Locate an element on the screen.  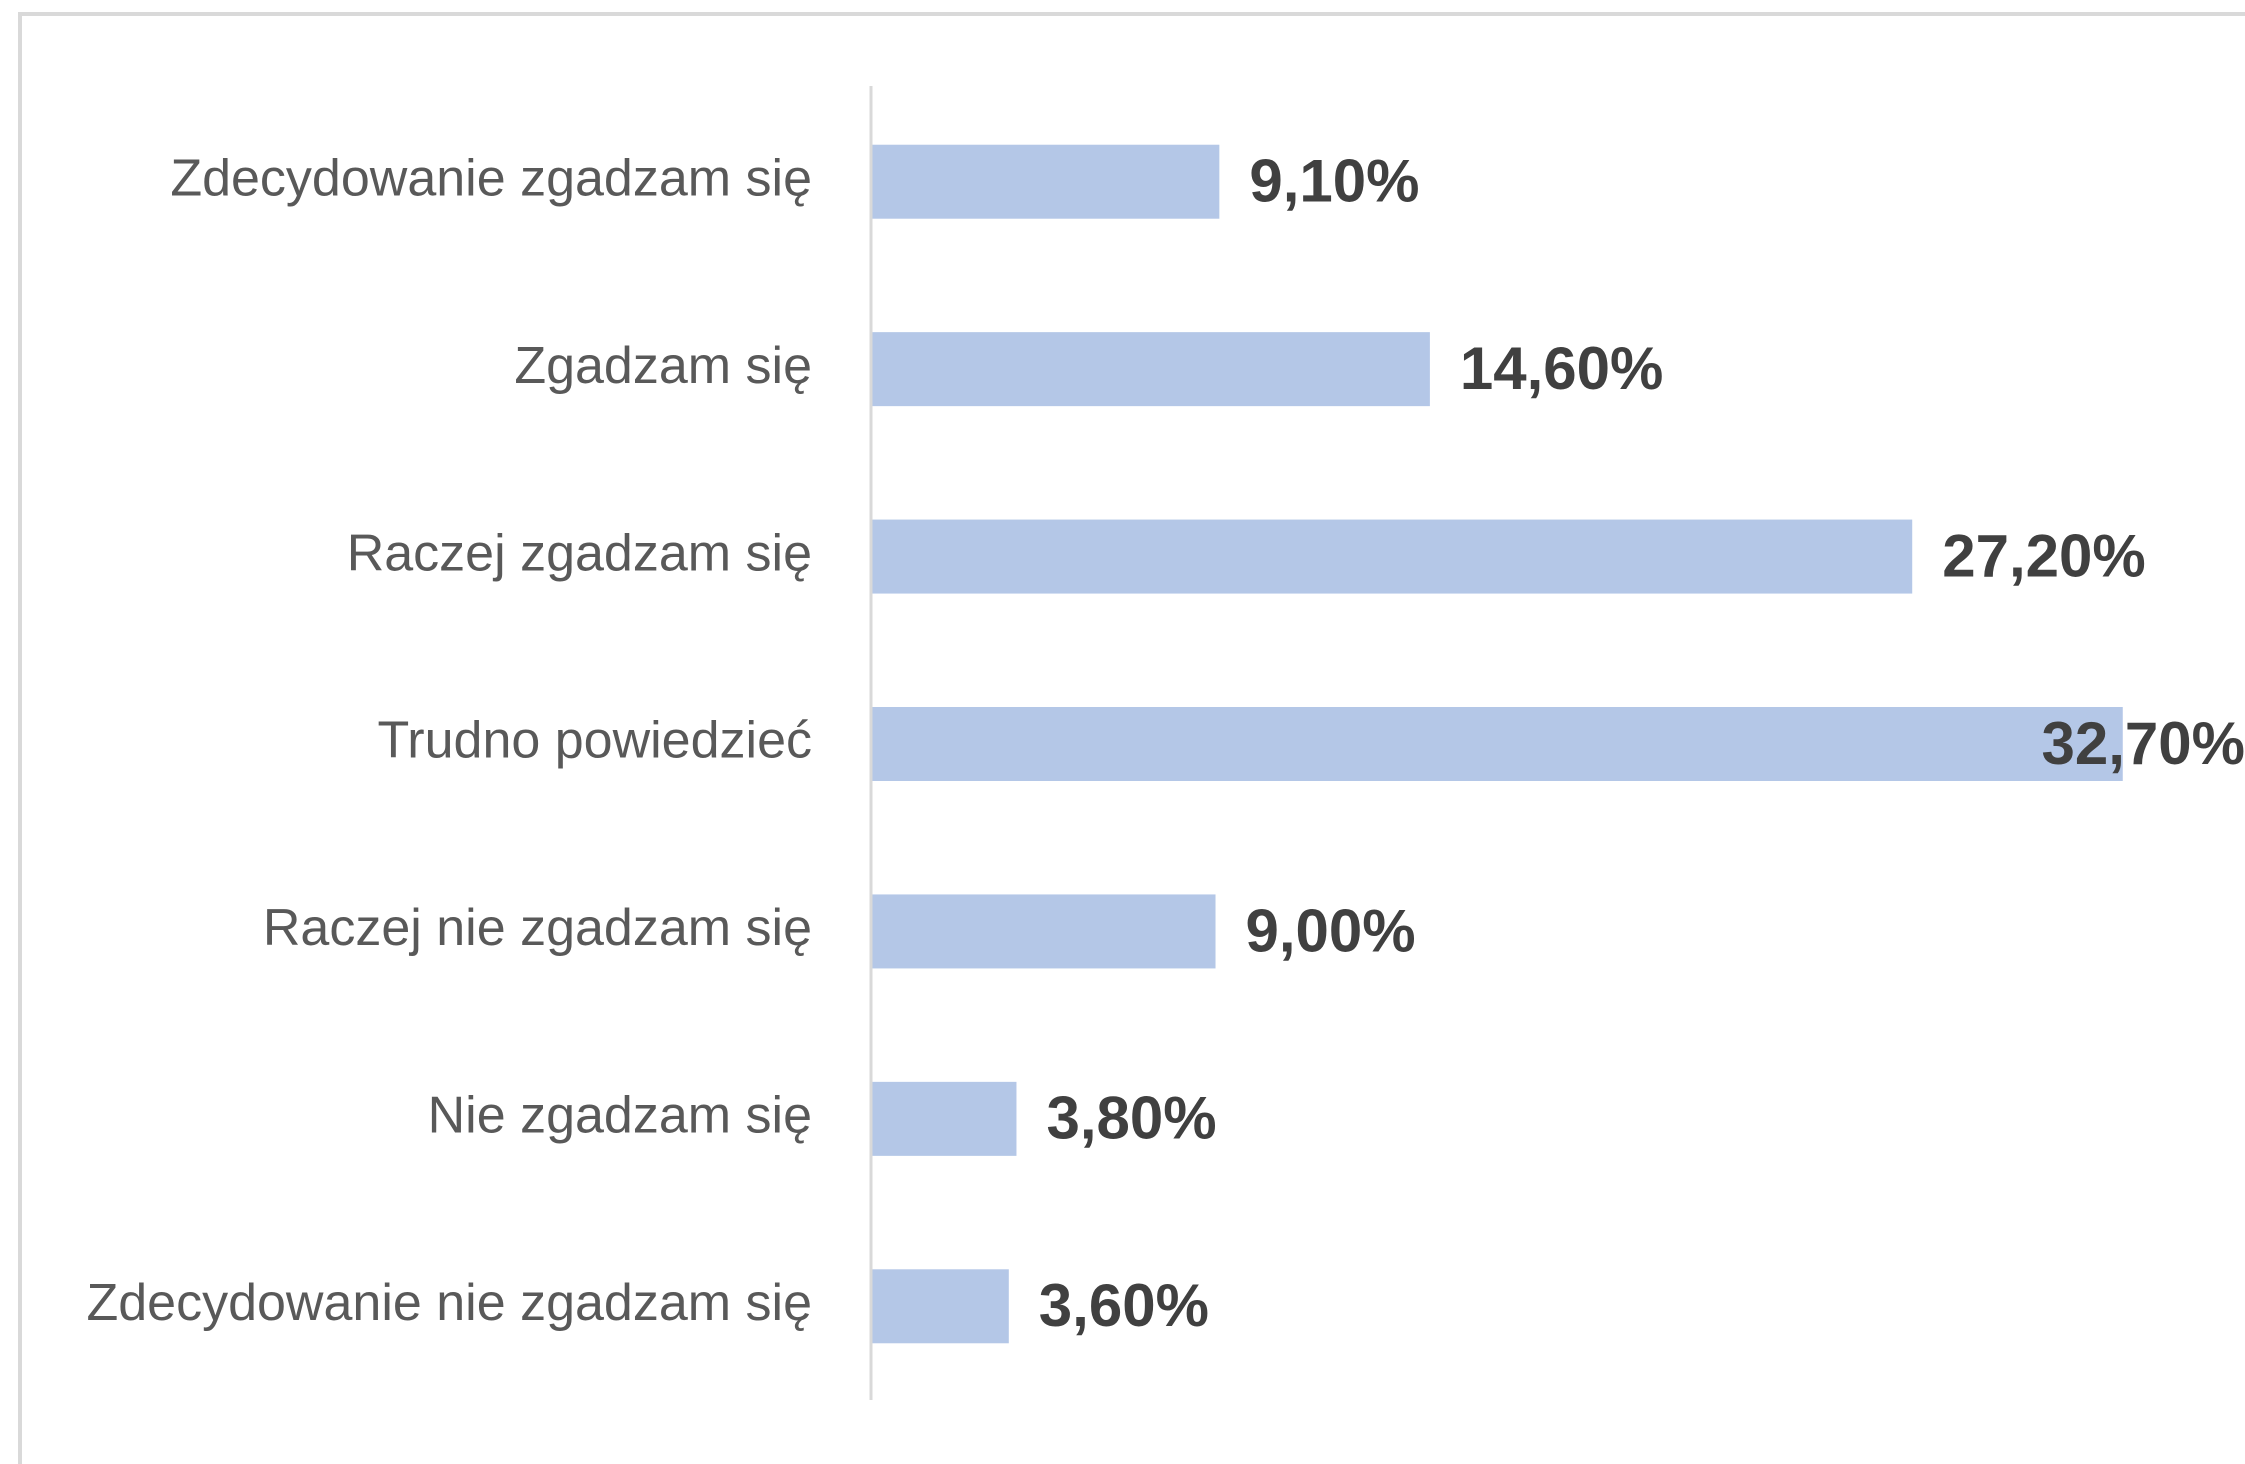
category-label: Nie zgadzam się is located at coordinates (620, 1116).